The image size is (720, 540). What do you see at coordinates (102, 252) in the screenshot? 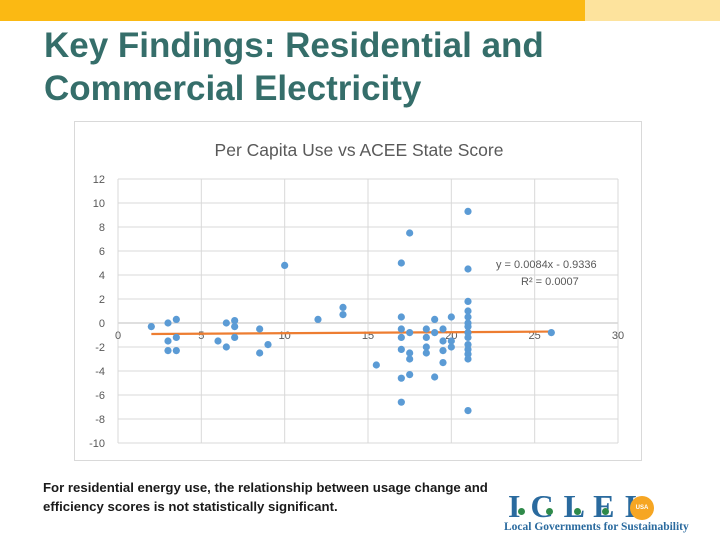
I see `y-tick-label: 6` at bounding box center [102, 252].